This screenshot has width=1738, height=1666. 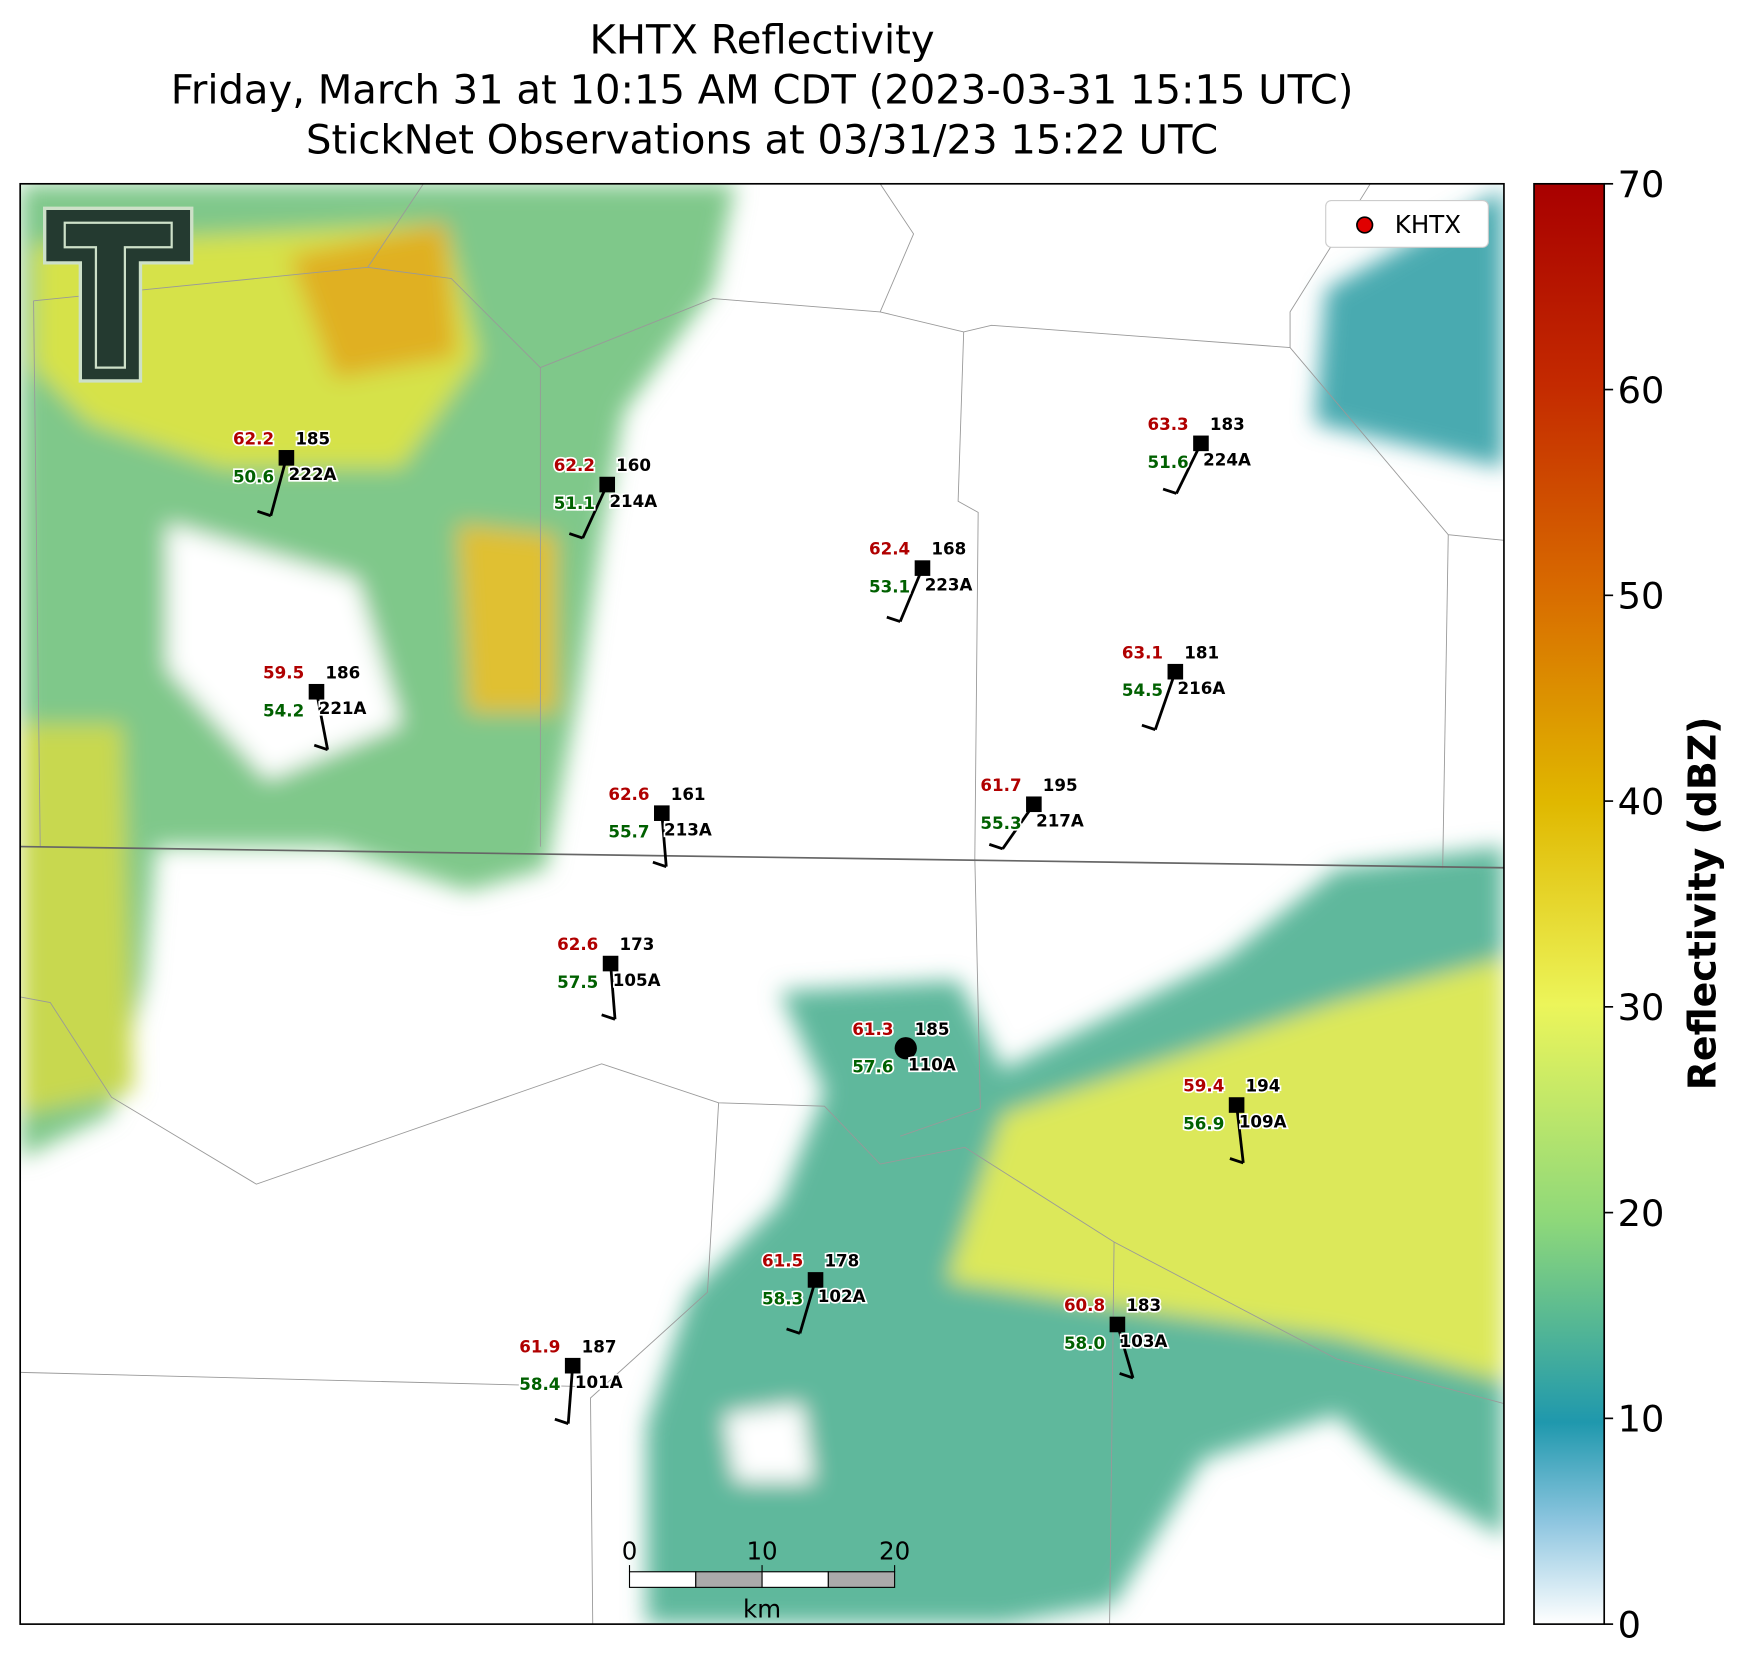 I want to click on temperature: 61.5, so click(x=782, y=1261).